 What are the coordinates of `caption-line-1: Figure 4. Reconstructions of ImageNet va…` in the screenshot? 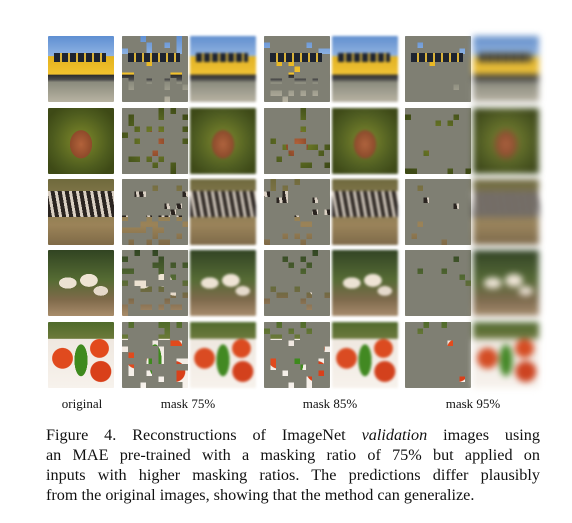 It's located at (293, 435).